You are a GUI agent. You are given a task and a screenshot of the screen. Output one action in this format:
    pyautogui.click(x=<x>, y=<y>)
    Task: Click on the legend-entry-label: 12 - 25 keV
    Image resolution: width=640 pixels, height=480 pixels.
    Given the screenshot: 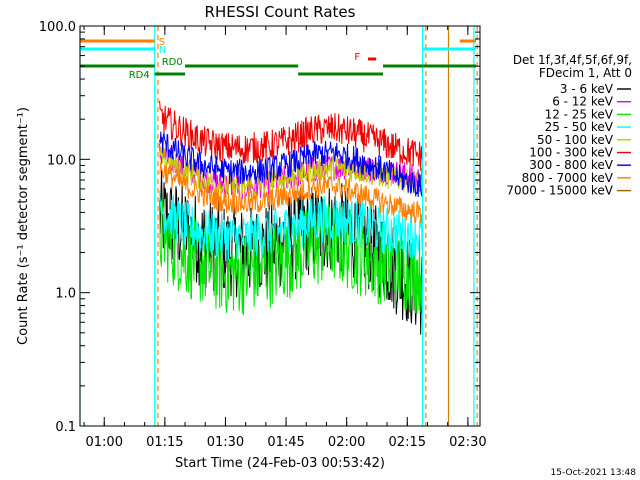 What is the action you would take?
    pyautogui.click(x=579, y=114)
    